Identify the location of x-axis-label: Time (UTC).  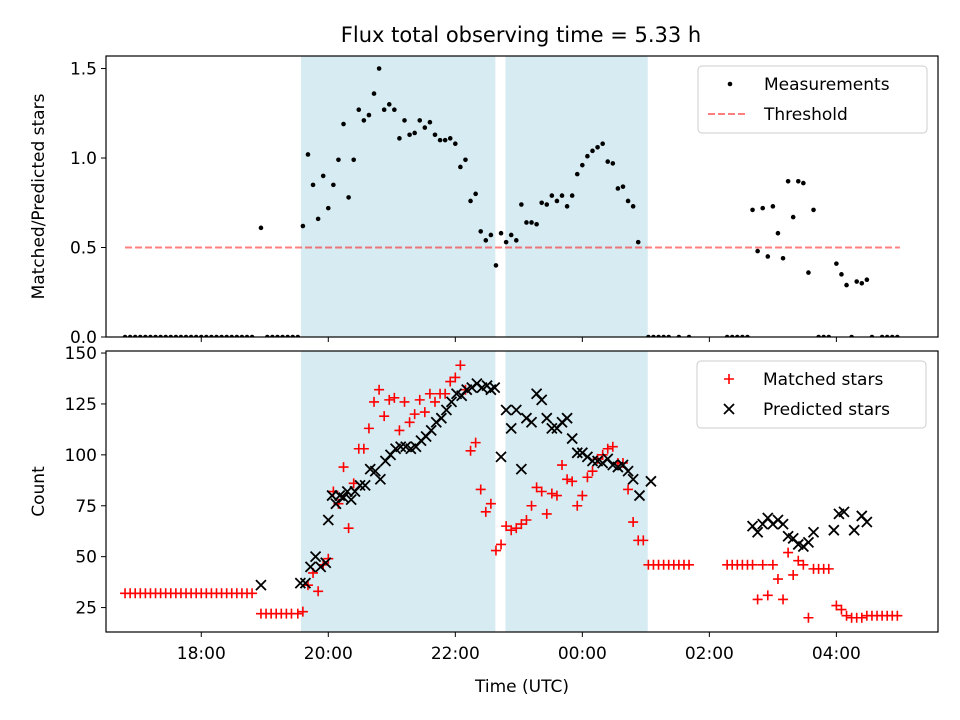
(521, 687).